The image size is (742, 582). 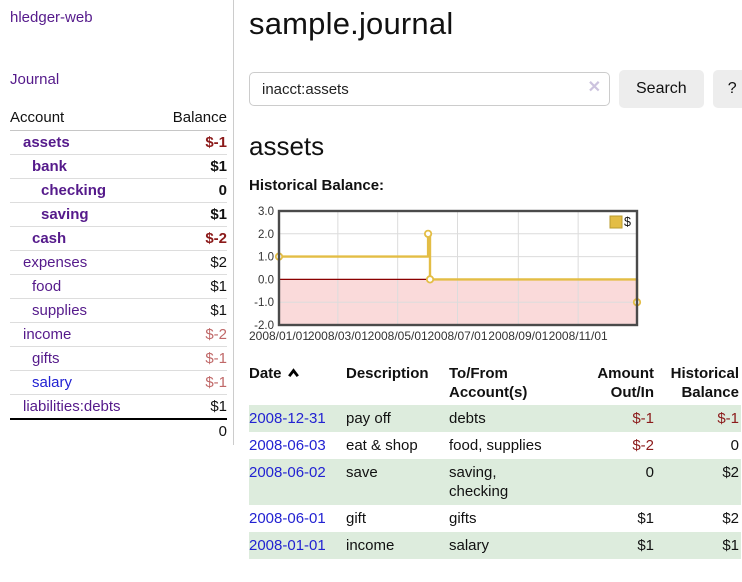 I want to click on account-row: salary $-1, so click(x=118, y=383).